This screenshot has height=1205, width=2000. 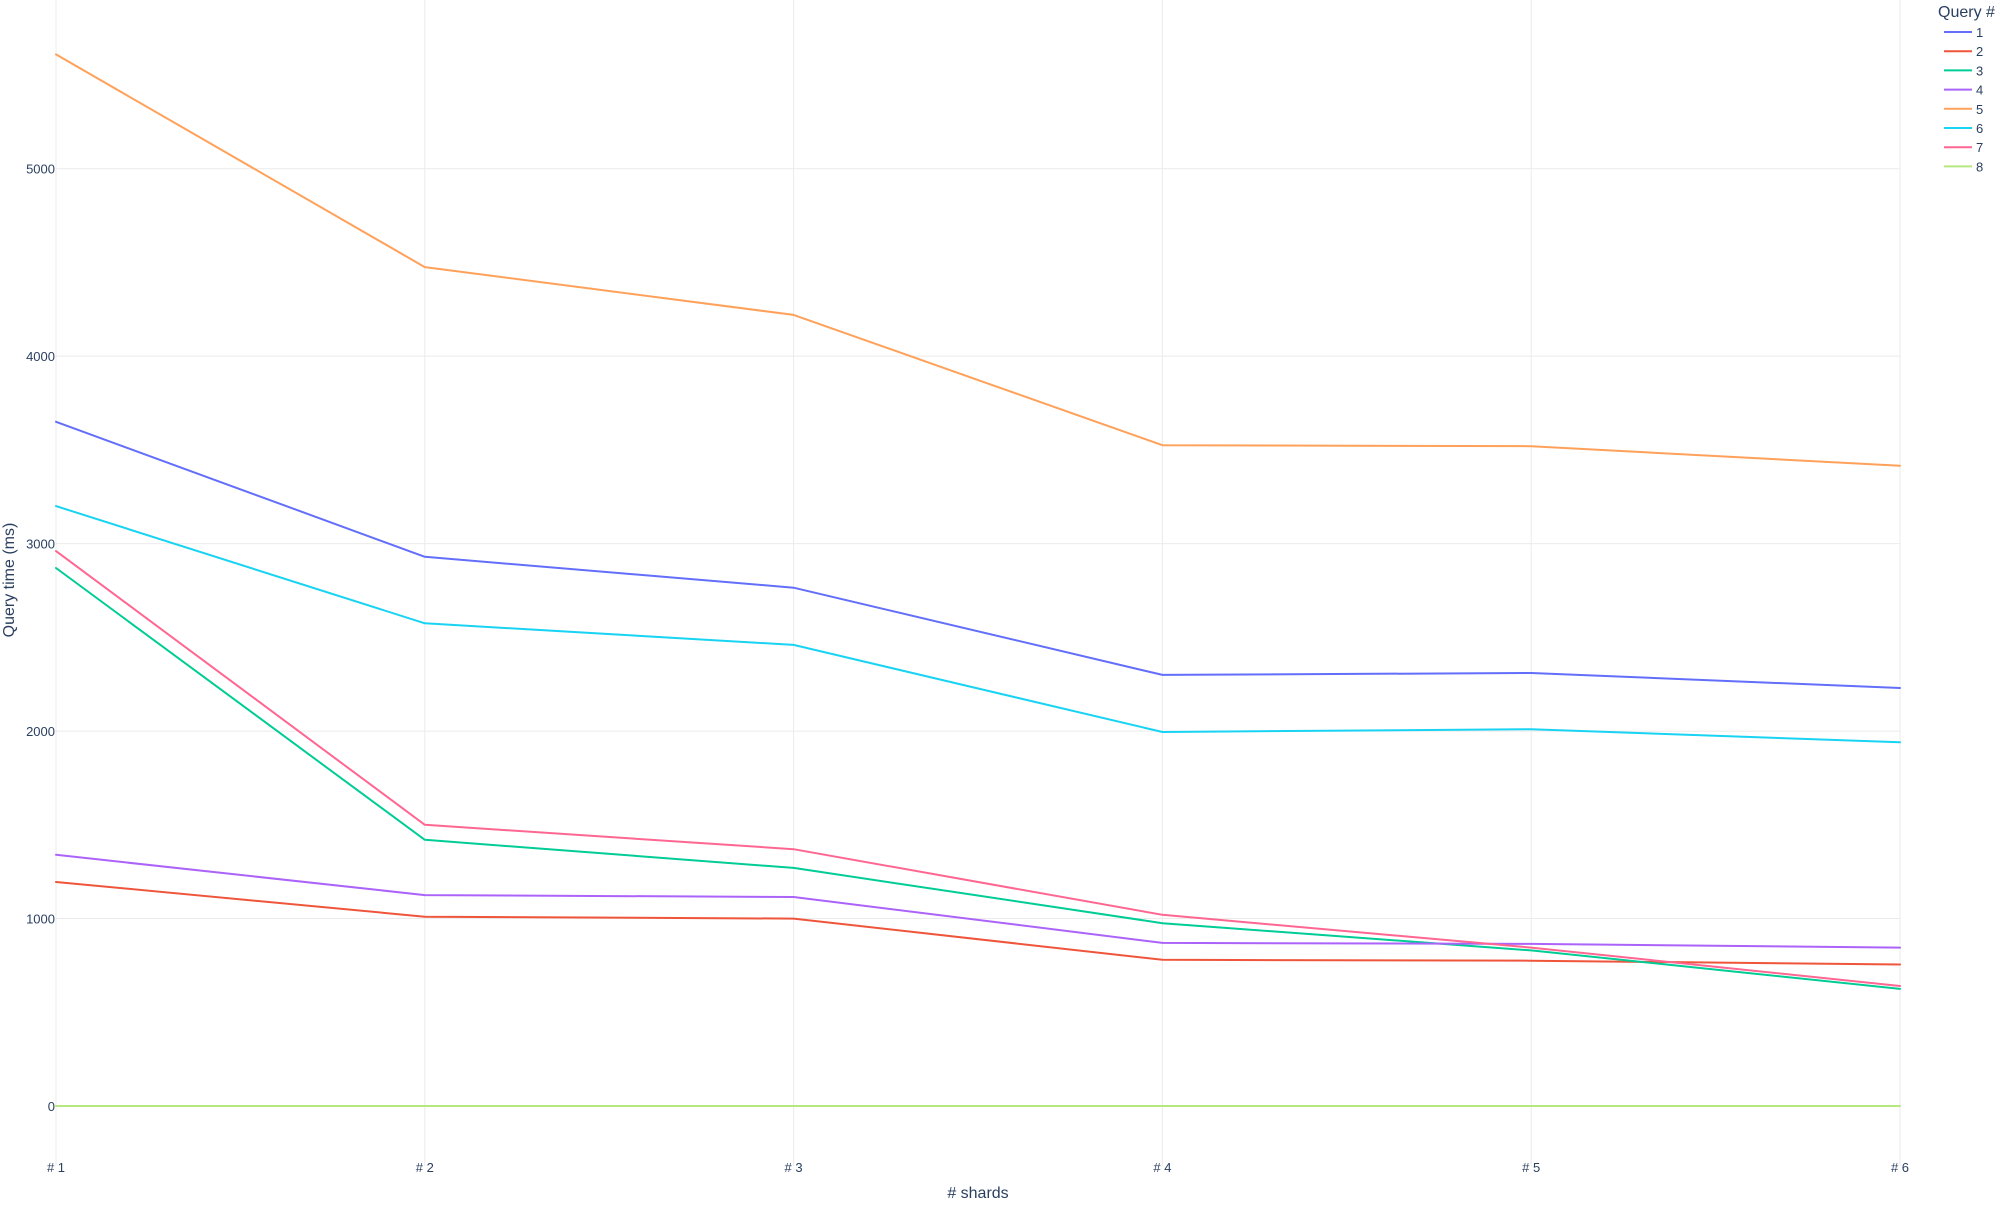 I want to click on y-tick-label: 4000, so click(x=40, y=356).